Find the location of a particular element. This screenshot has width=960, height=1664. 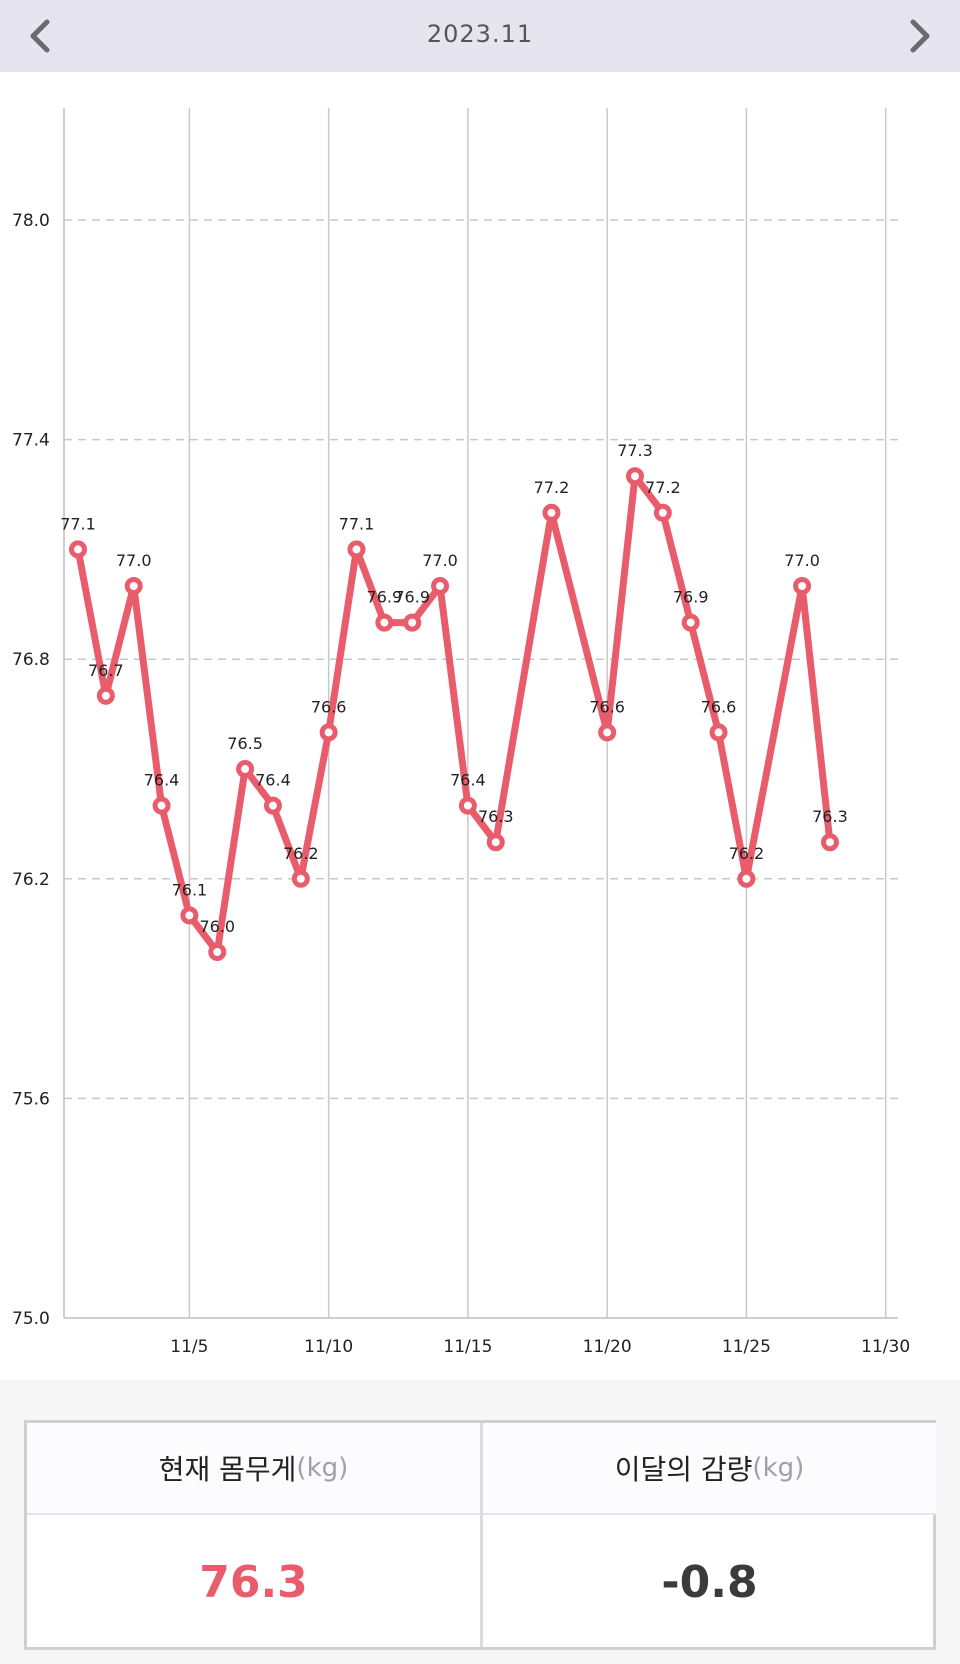

y-tick-label: 75.0 is located at coordinates (31, 1319).